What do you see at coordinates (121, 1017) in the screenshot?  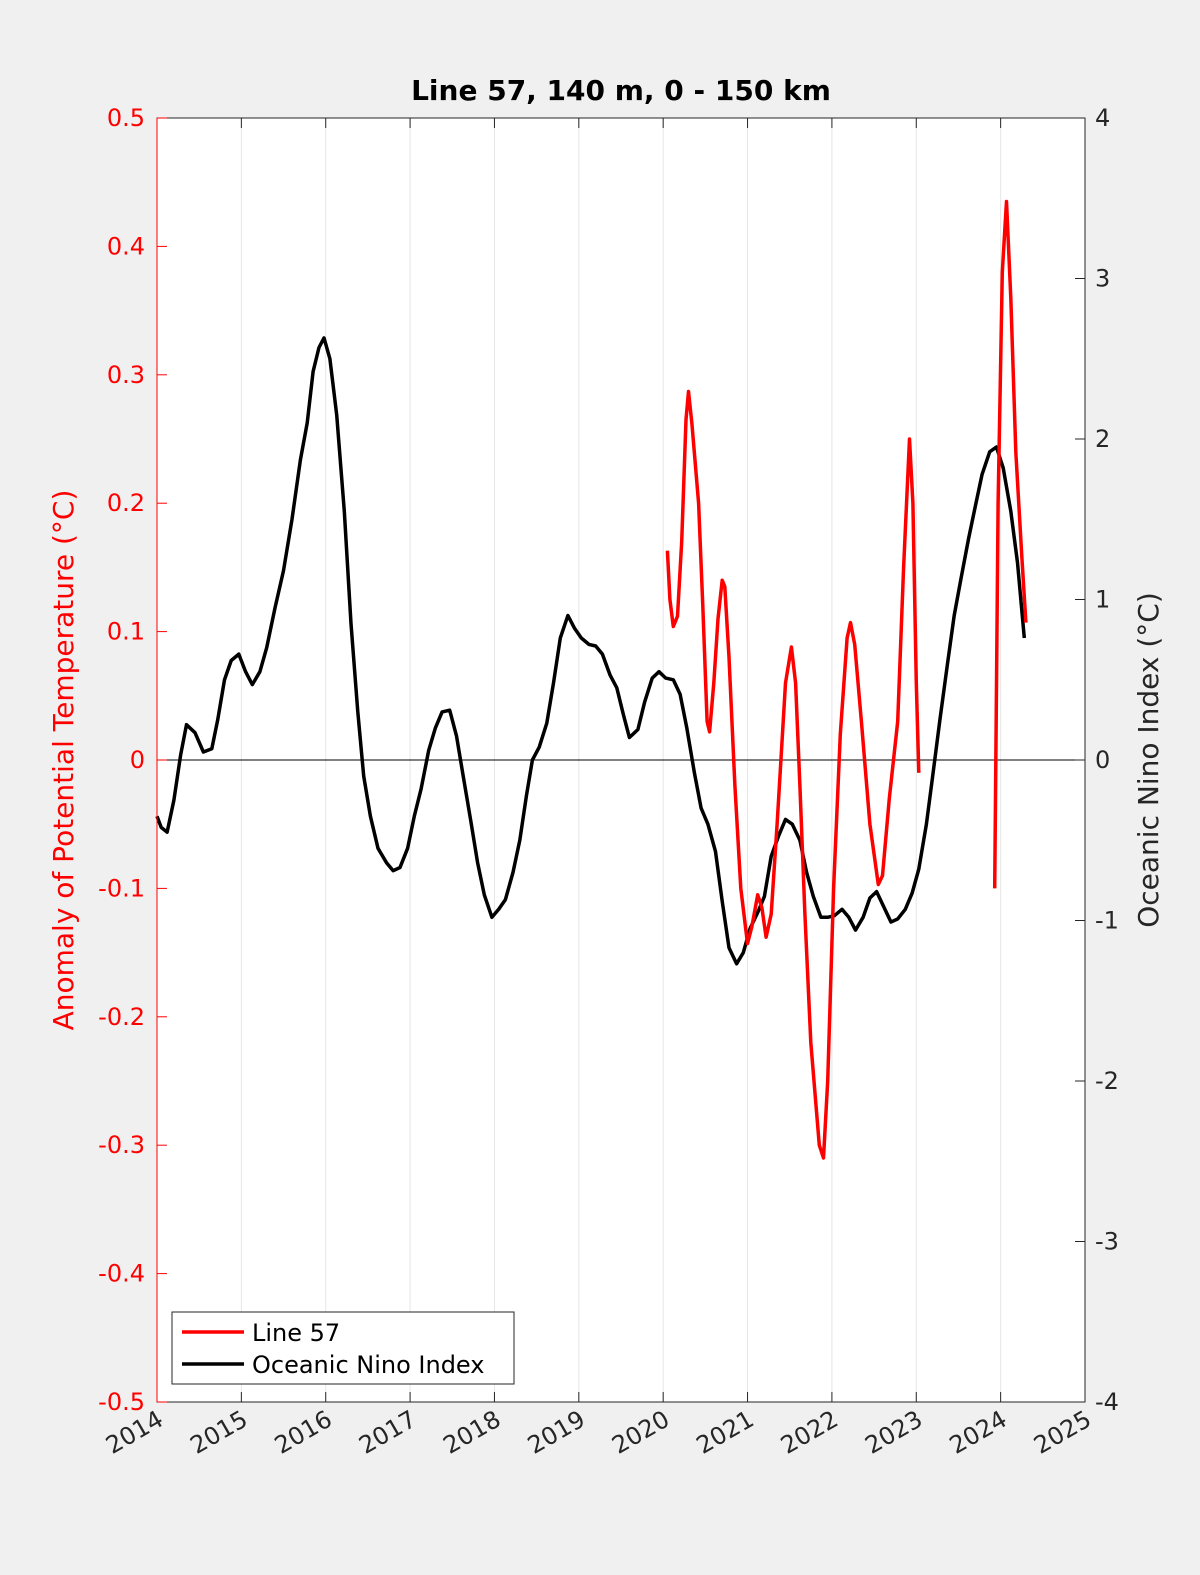 I see `y-left-tick-label: -0.2` at bounding box center [121, 1017].